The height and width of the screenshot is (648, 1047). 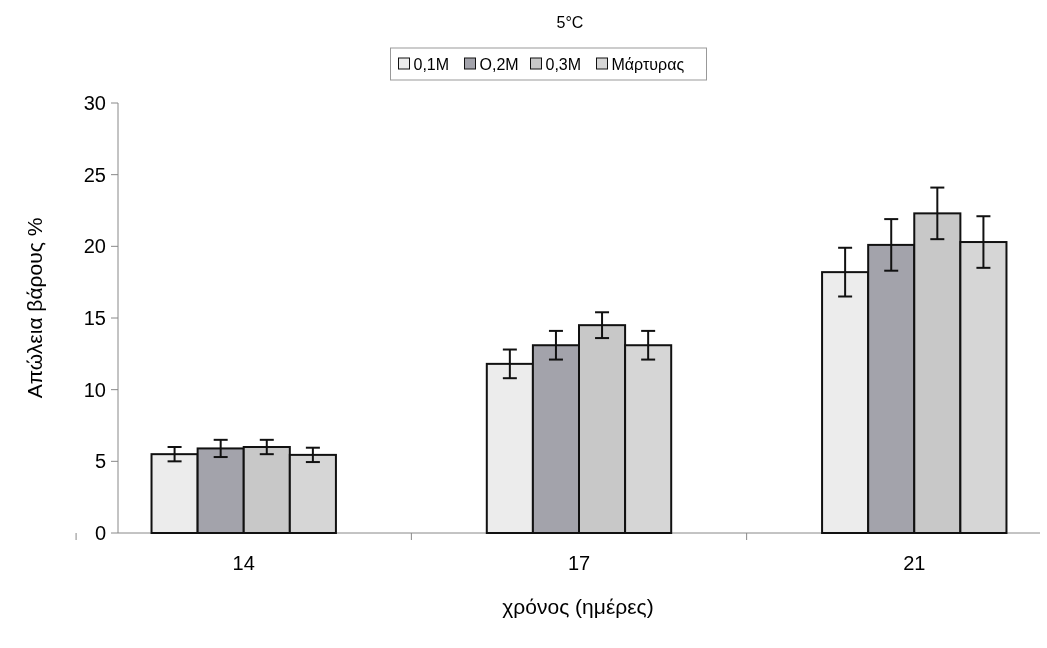 I want to click on y-tick-label: 0, so click(x=100, y=533).